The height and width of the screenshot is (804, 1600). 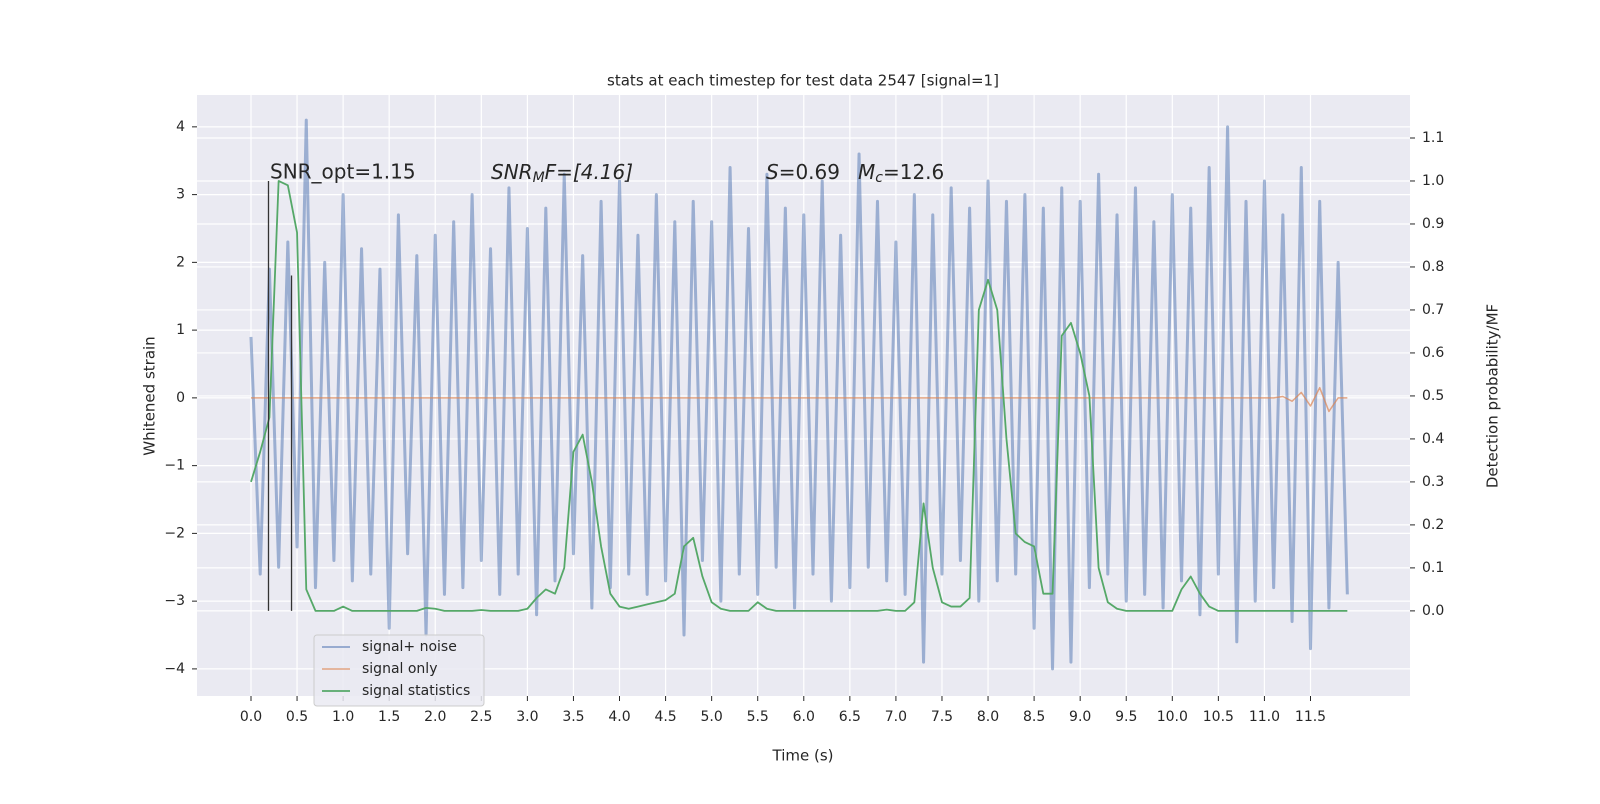 I want to click on y2-tick-label: 0.0, so click(x=1433, y=611).